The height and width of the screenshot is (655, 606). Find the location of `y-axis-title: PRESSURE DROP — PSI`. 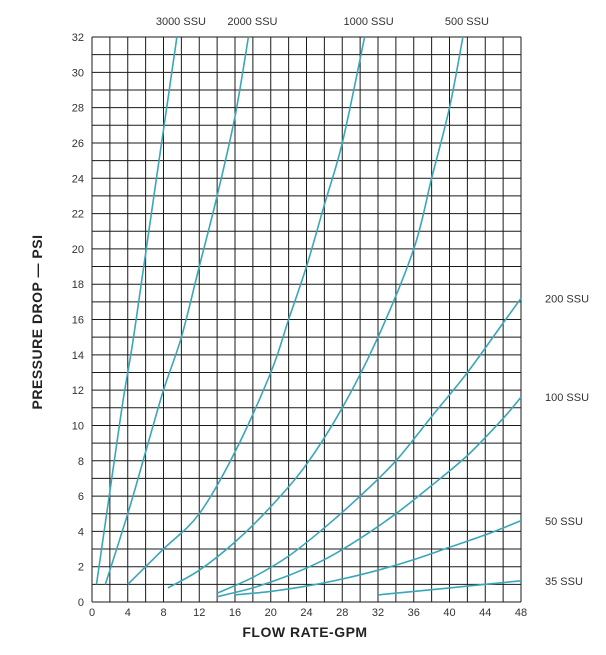

y-axis-title: PRESSURE DROP — PSI is located at coordinates (37, 322).